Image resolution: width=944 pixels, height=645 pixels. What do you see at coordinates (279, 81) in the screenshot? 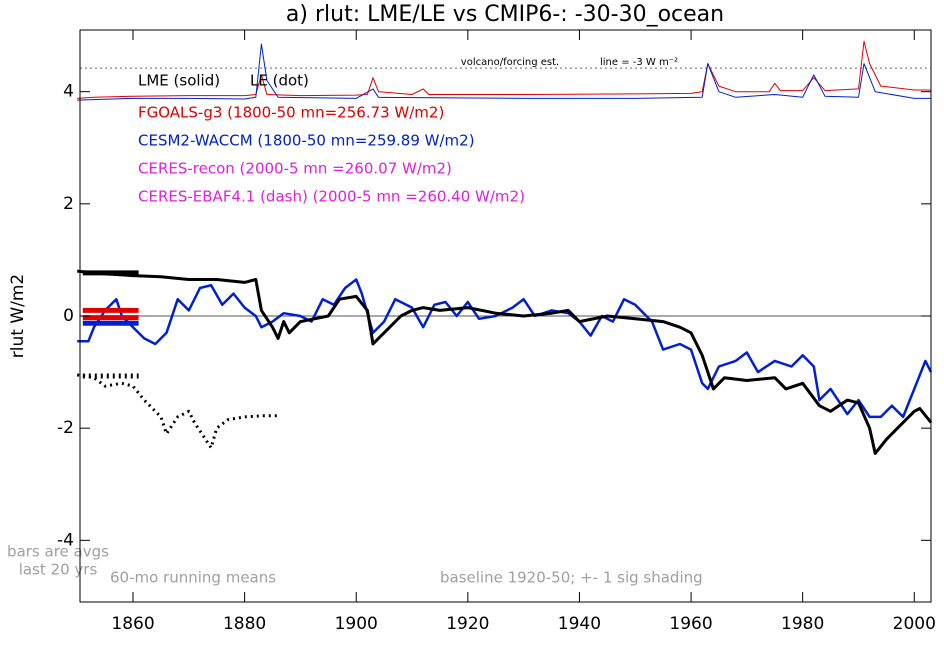
I see `legend-entry: LE (dot)` at bounding box center [279, 81].